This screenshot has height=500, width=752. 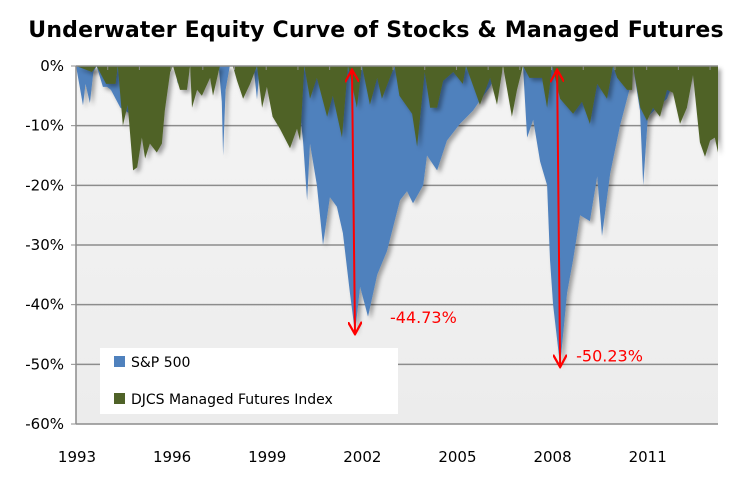 What do you see at coordinates (362, 457) in the screenshot?
I see `x-tick-label: 2002` at bounding box center [362, 457].